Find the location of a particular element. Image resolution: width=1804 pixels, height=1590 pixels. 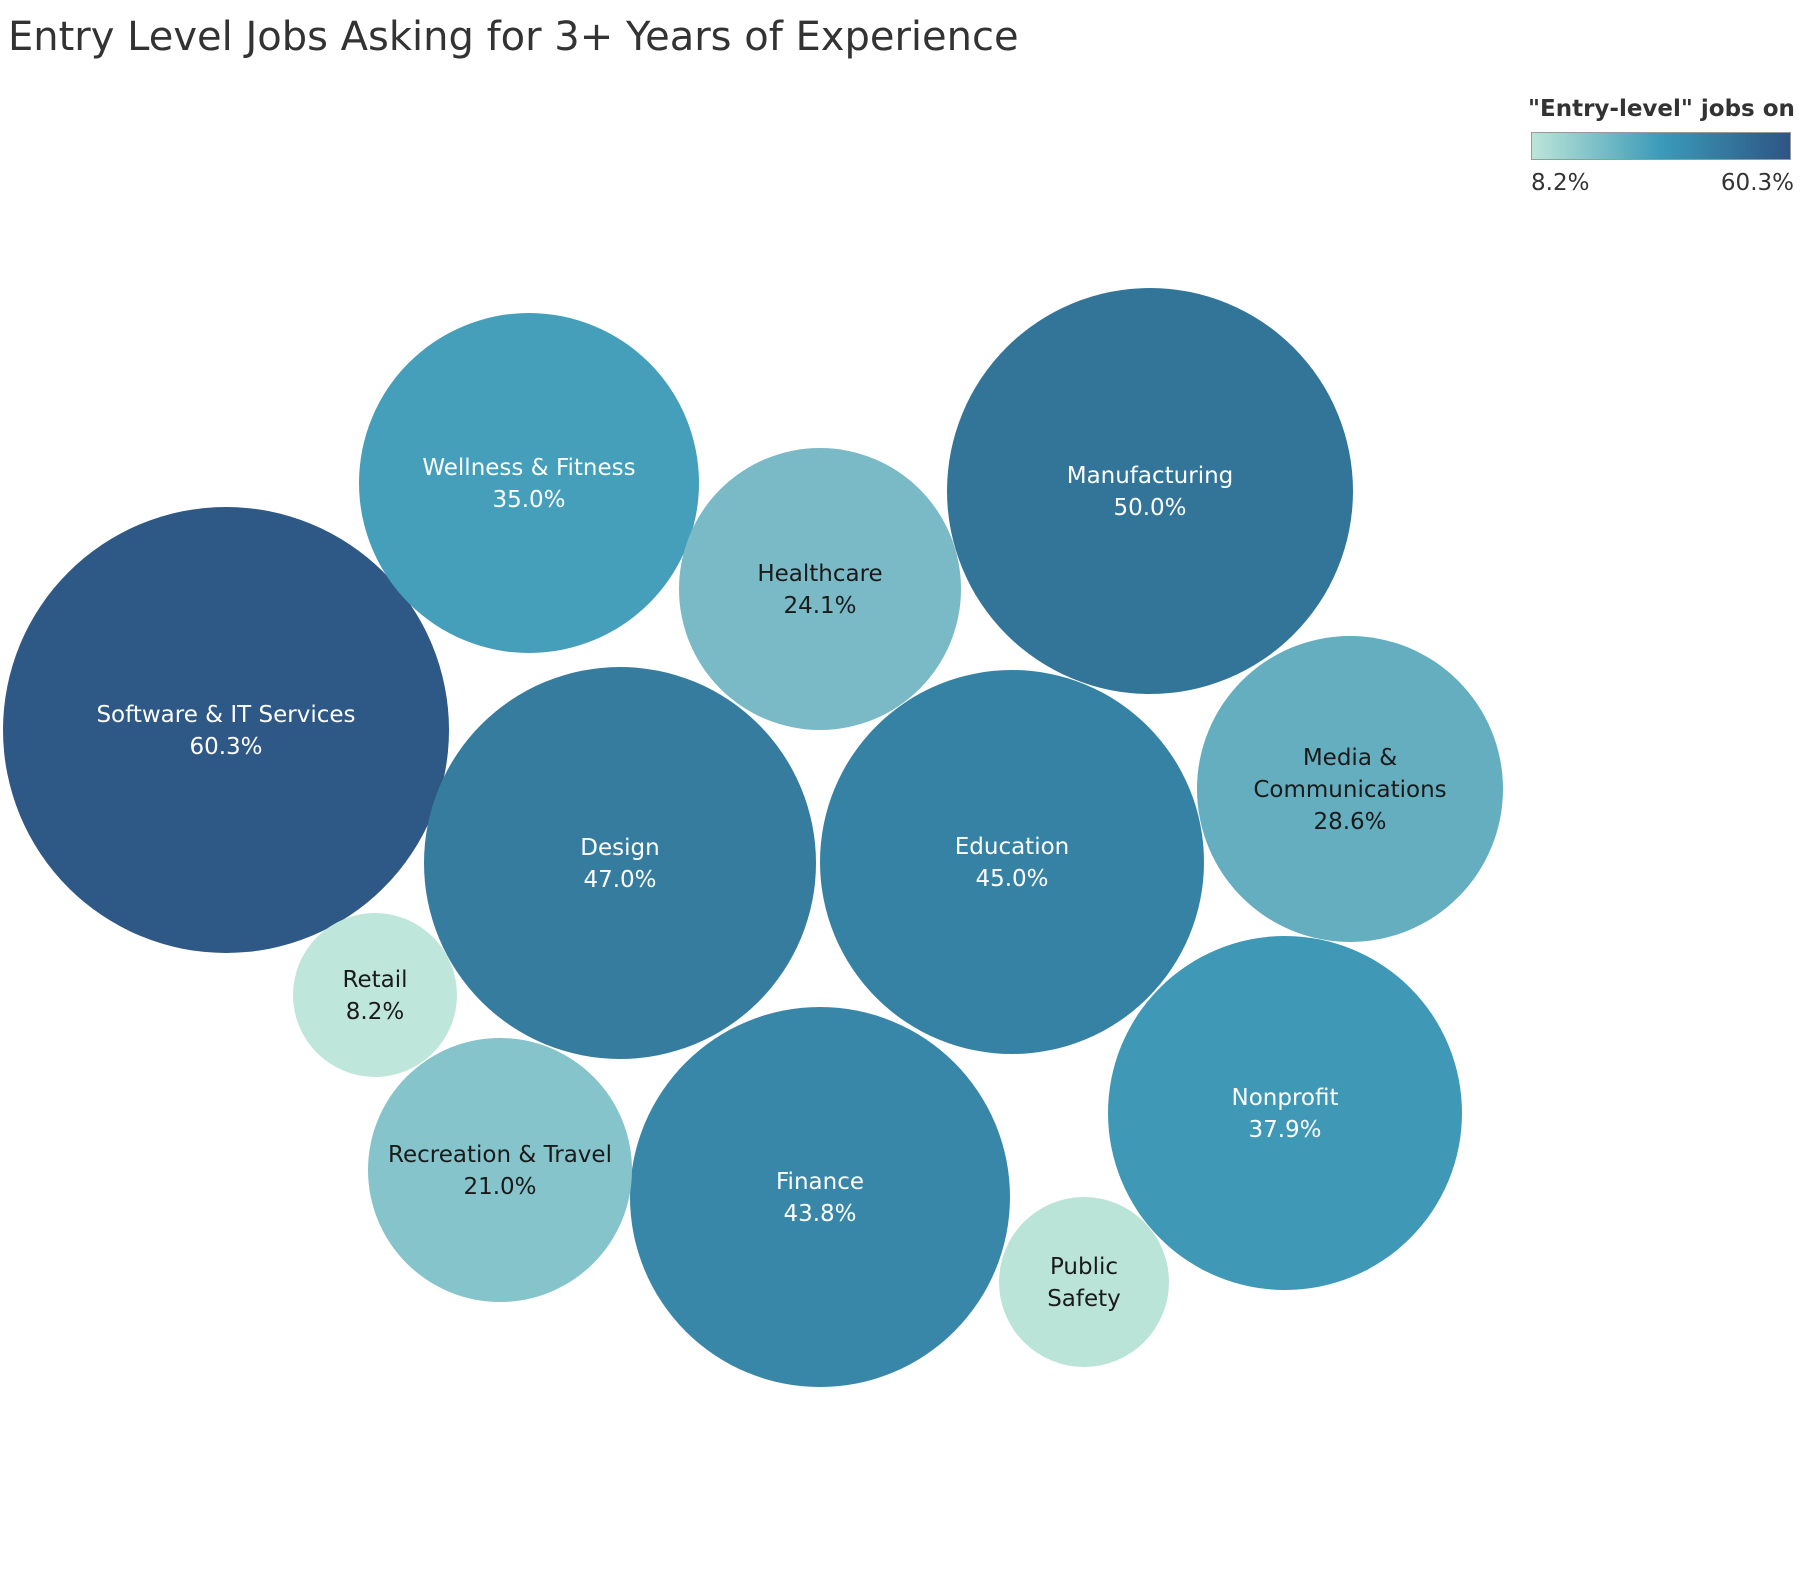

bubble-value-design: 47.0% is located at coordinates (619, 880).